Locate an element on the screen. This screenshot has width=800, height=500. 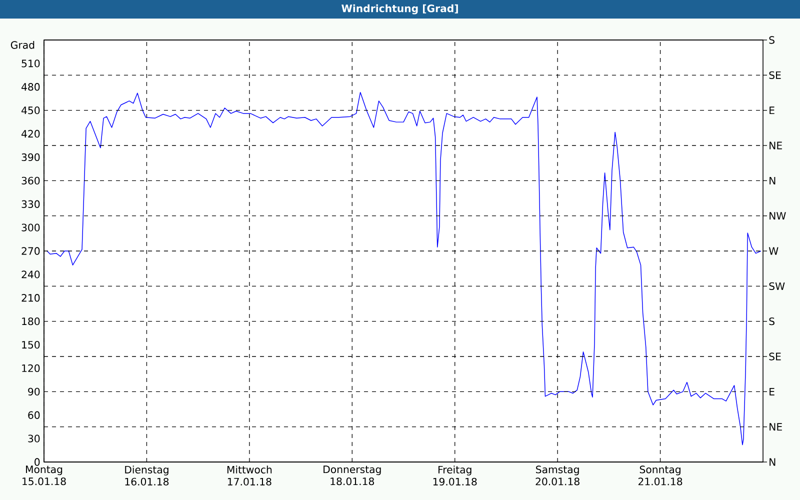
y-tick-label: 420 is located at coordinates (31, 134).